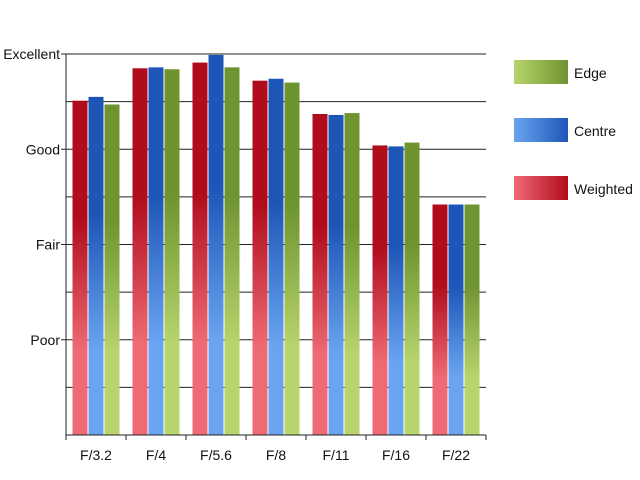  Describe the element at coordinates (320, 274) in the screenshot. I see `bar-weighted-f11` at that location.